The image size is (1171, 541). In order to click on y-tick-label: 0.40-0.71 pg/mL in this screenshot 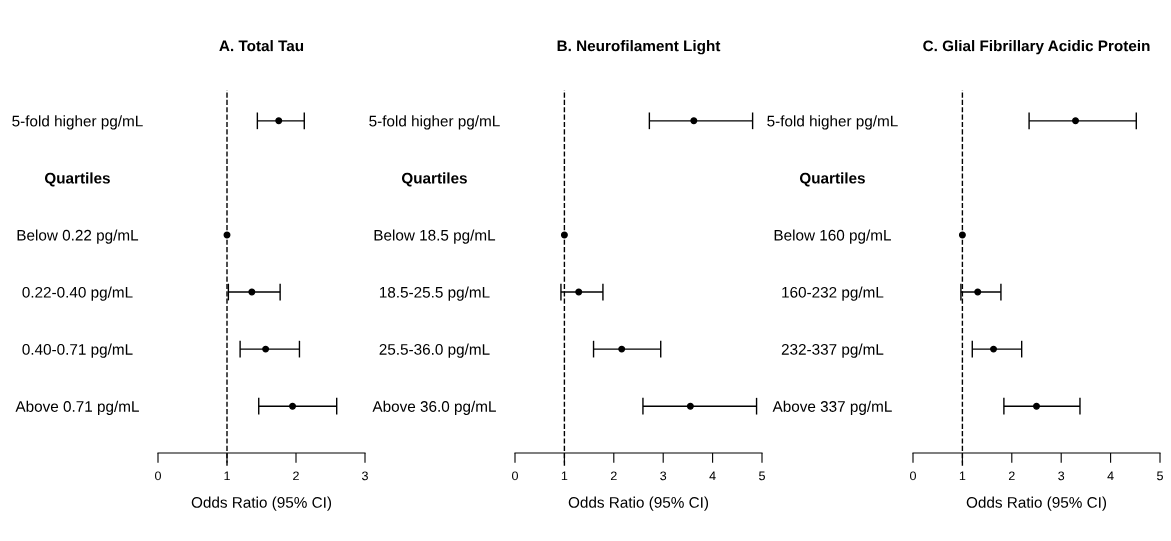, I will do `click(77, 350)`.